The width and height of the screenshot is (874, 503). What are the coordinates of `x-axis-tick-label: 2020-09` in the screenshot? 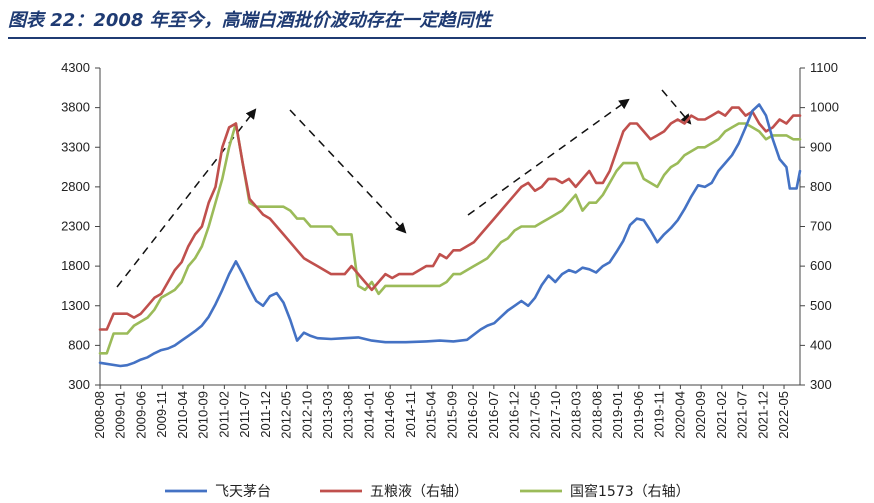 It's located at (700, 415).